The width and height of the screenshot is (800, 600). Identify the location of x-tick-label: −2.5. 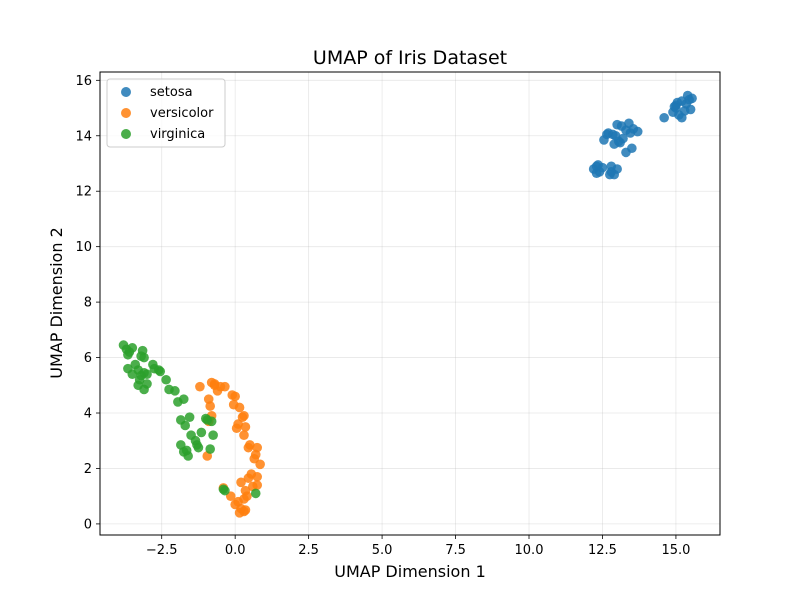
(162, 550).